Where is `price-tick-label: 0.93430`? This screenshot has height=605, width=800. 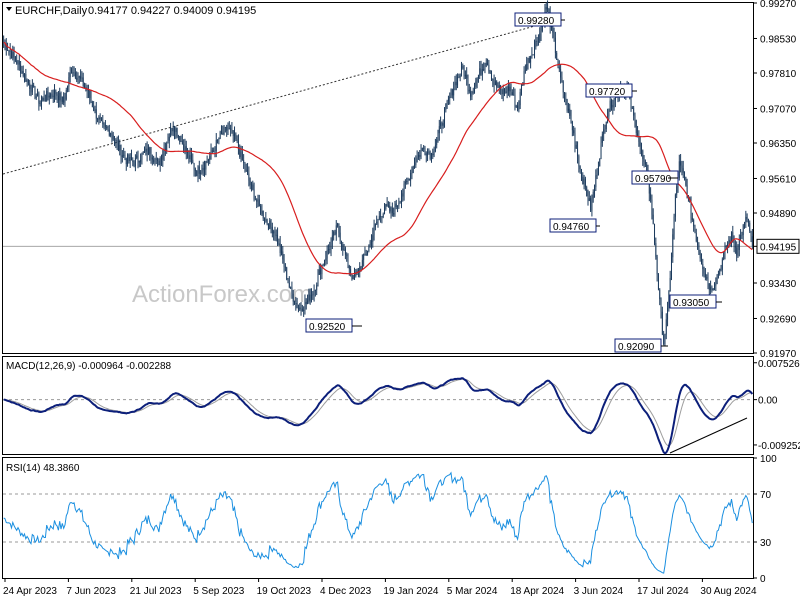 price-tick-label: 0.93430 is located at coordinates (778, 284).